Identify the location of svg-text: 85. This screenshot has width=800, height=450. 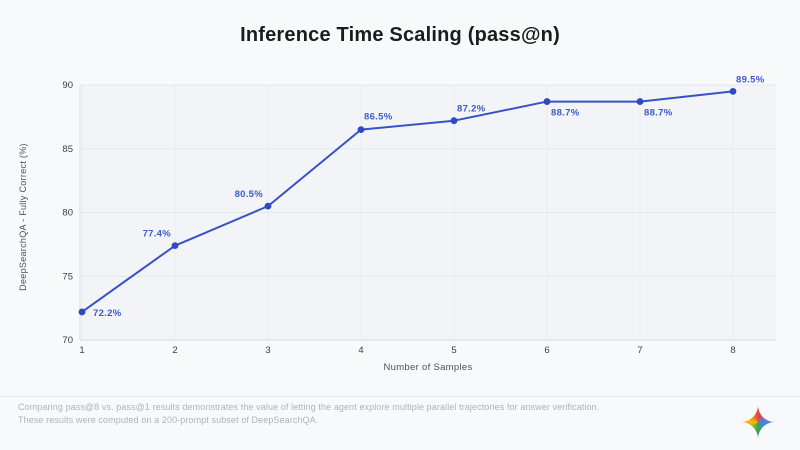
(67, 149).